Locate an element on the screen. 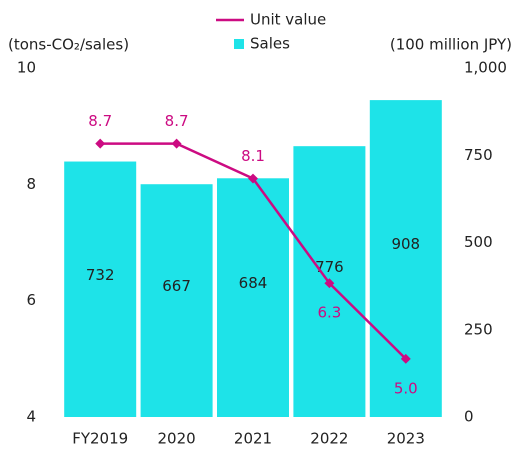 This screenshot has width=517, height=449. legend-label: Sales is located at coordinates (270, 44).